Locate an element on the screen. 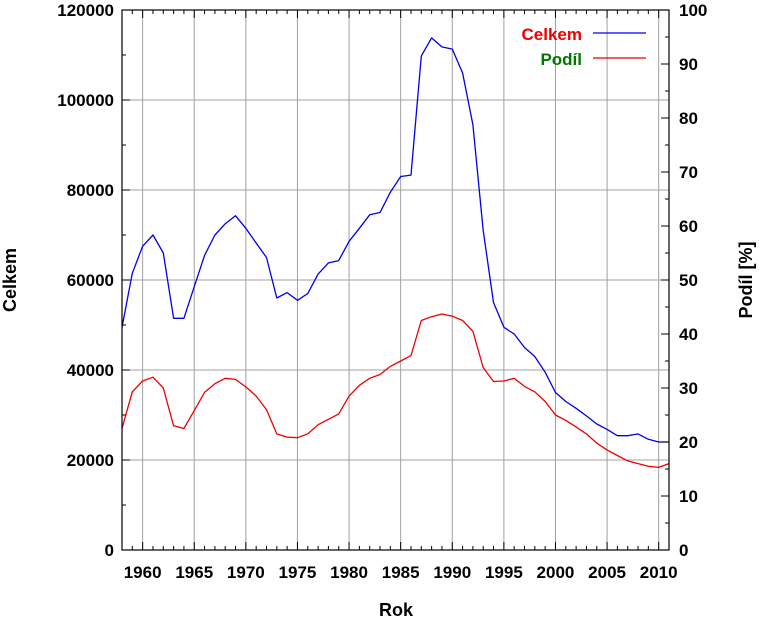 This screenshot has height=619, width=759. y-tick-label-left: 0 is located at coordinates (109, 550).